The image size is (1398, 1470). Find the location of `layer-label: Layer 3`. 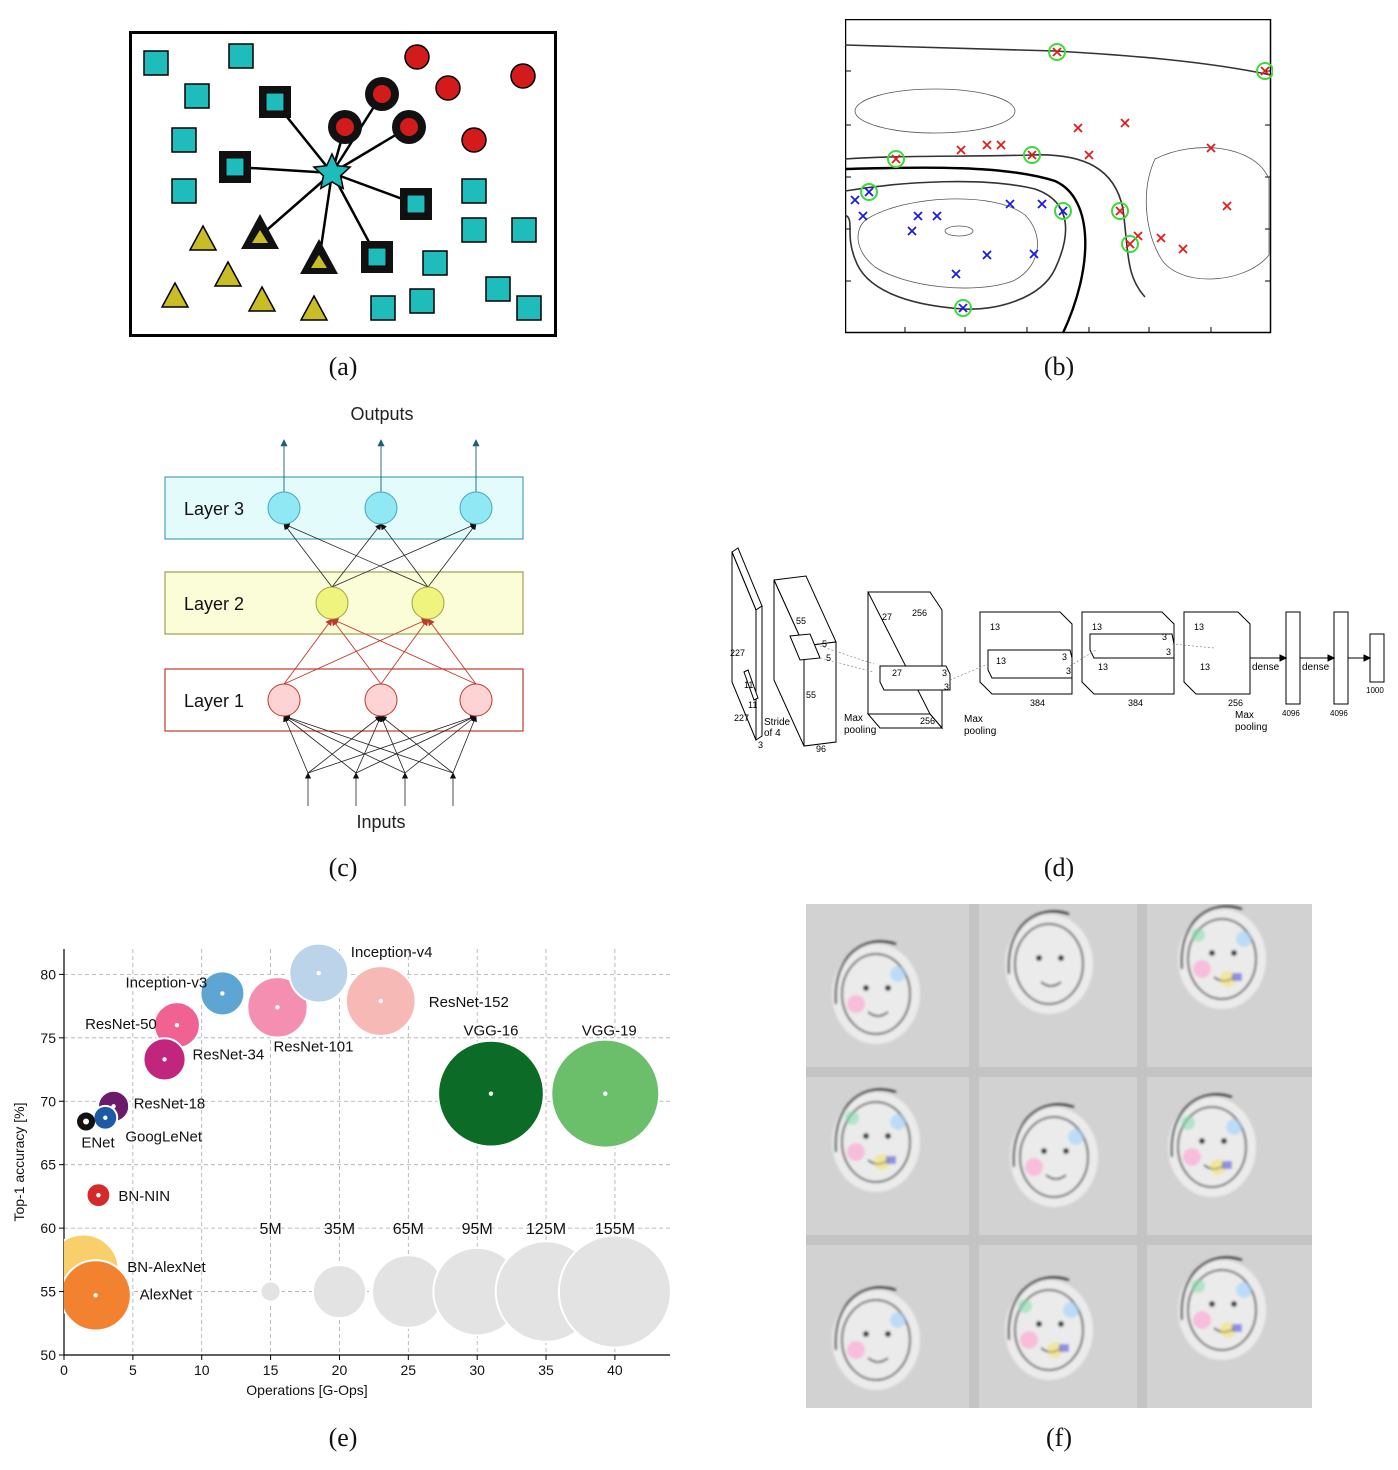

layer-label: Layer 3 is located at coordinates (214, 509).